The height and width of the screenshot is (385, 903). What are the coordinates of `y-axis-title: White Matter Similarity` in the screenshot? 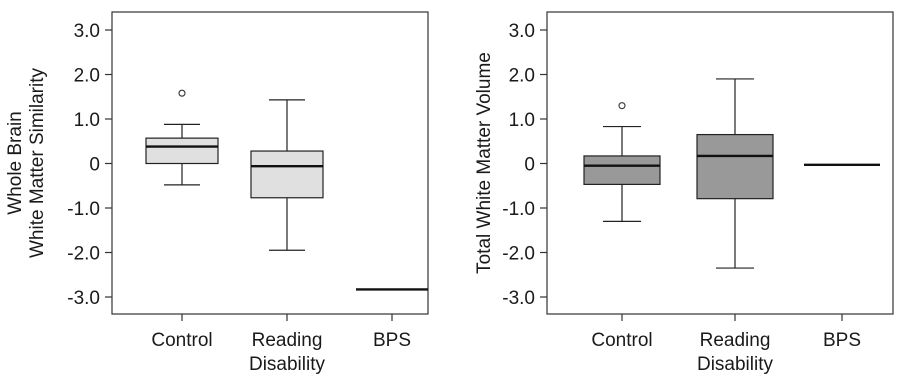 It's located at (37, 162).